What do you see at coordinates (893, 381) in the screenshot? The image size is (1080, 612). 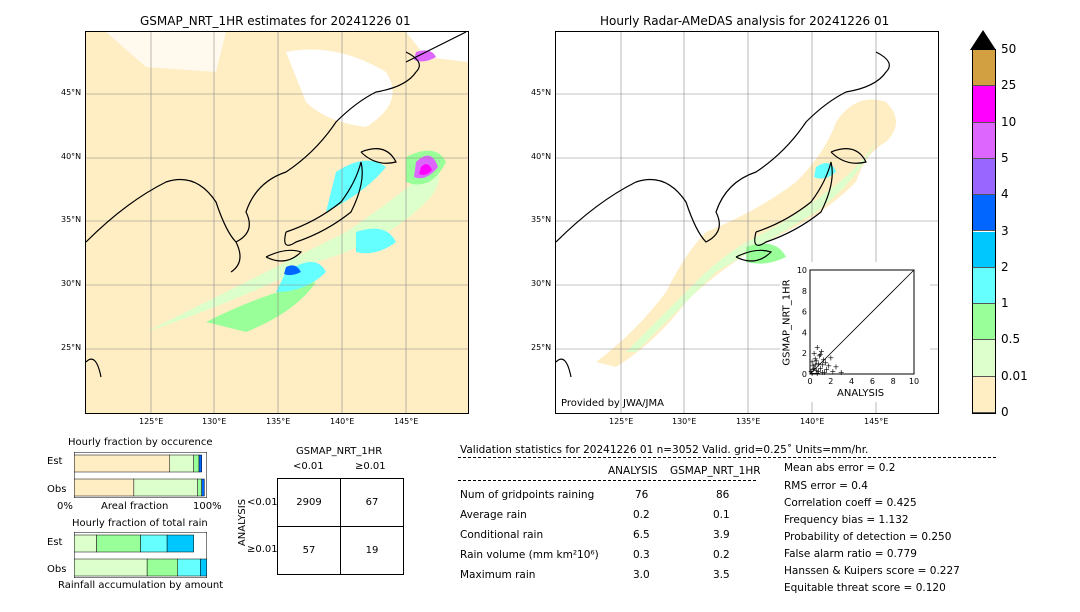 I see `scatter-xtick: 8` at bounding box center [893, 381].